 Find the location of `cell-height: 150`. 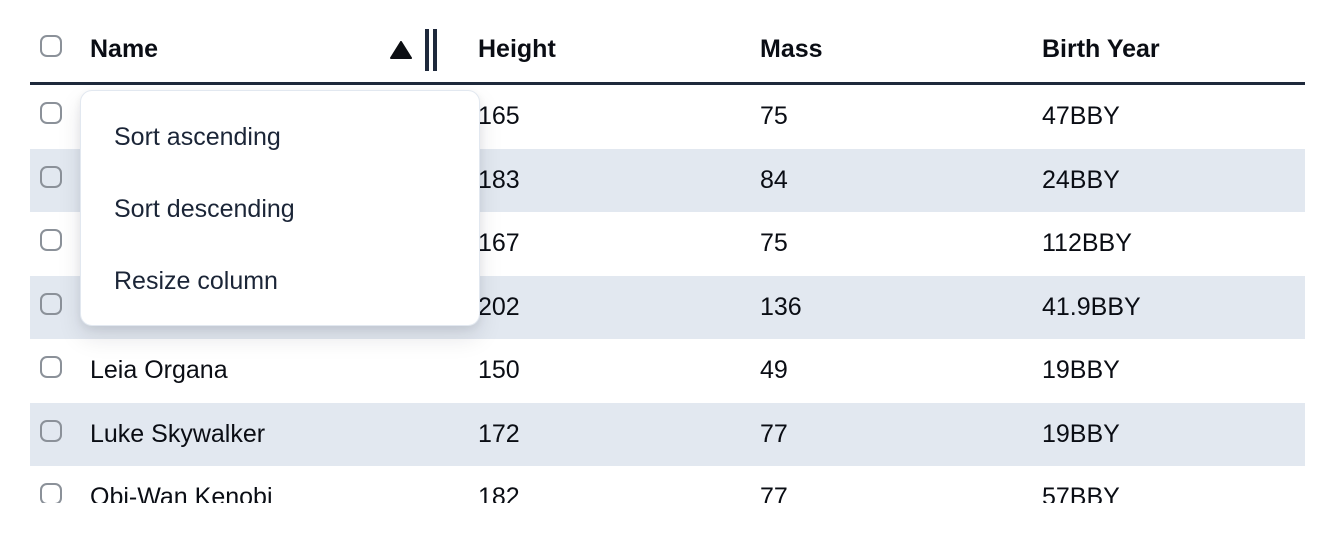

cell-height: 150 is located at coordinates (499, 370).